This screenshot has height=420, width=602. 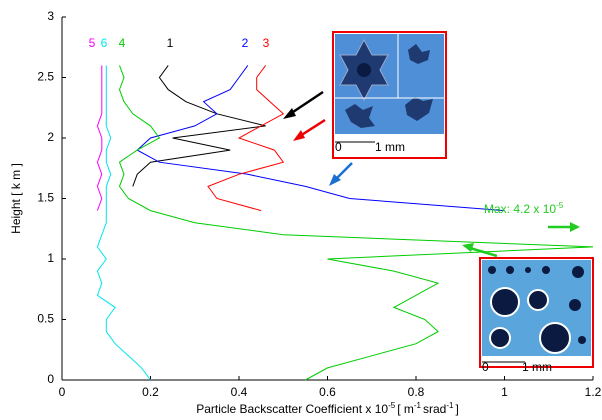 What do you see at coordinates (16, 198) in the screenshot?
I see `y-axis-label: Height [ k m ]` at bounding box center [16, 198].